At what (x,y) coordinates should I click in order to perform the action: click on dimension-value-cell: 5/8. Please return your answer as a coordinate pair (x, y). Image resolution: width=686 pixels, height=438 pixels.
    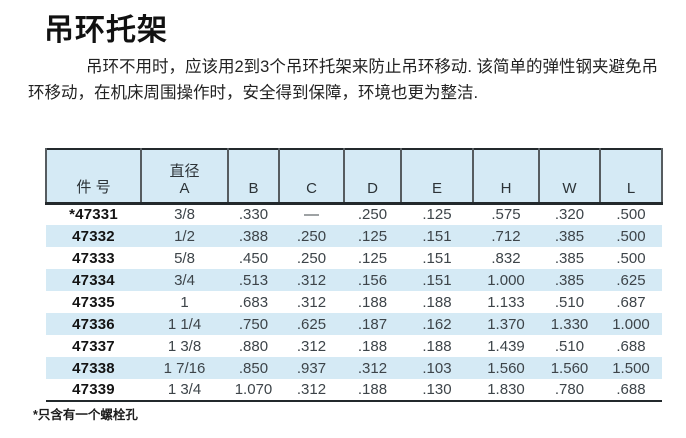
    Looking at the image, I should click on (184, 258).